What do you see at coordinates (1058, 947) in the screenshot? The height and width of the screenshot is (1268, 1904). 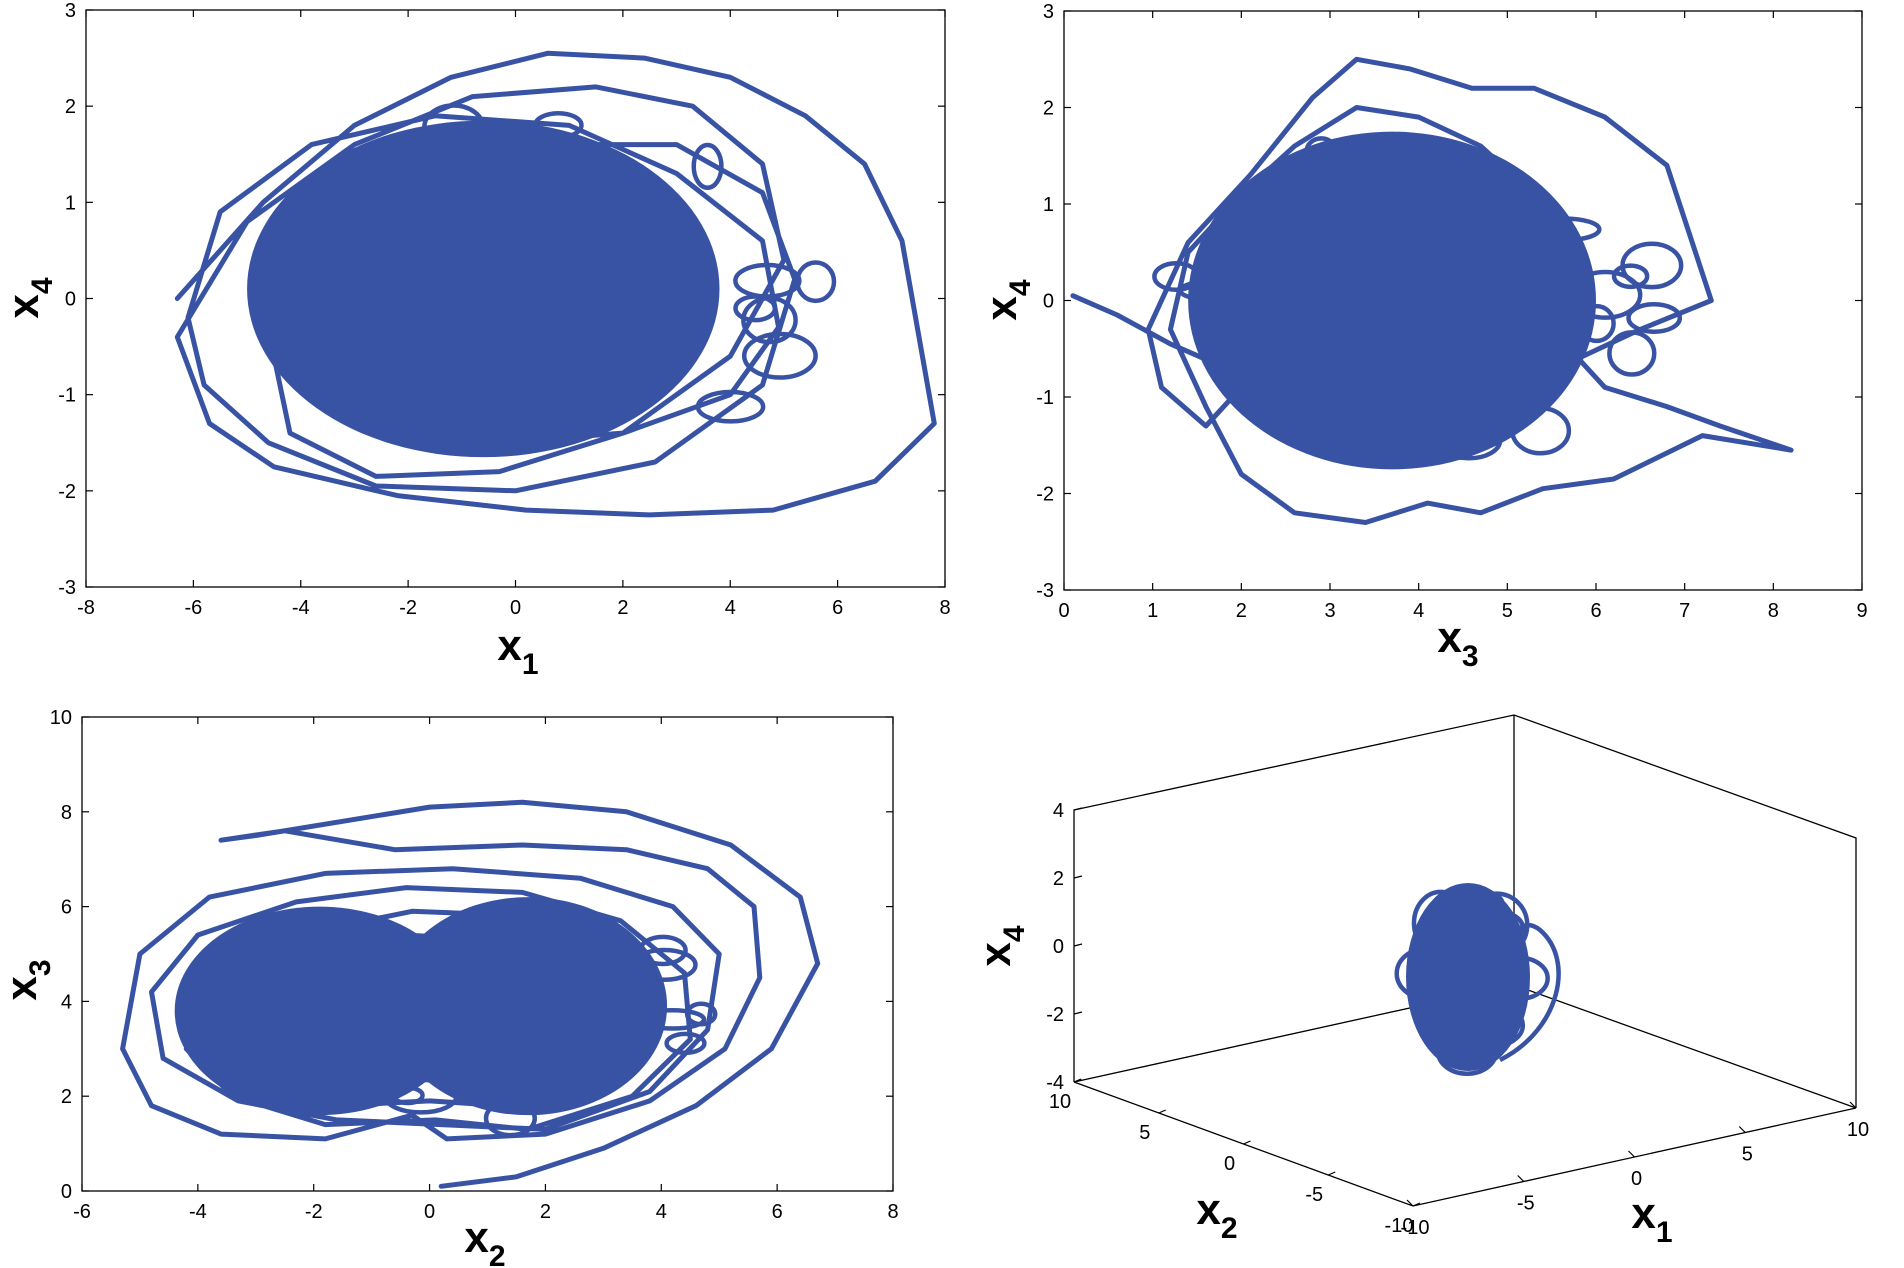 I see `z-tick-label: 0` at bounding box center [1058, 947].